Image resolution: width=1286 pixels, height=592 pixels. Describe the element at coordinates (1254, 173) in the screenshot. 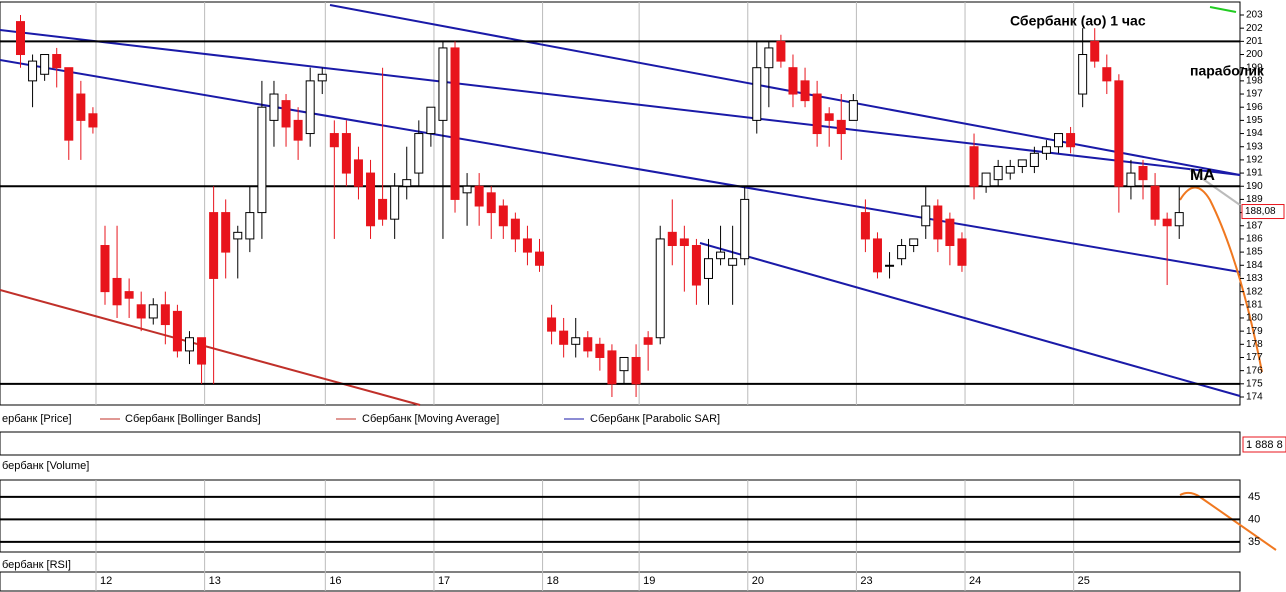

I see `y-tick-label: 191` at that location.